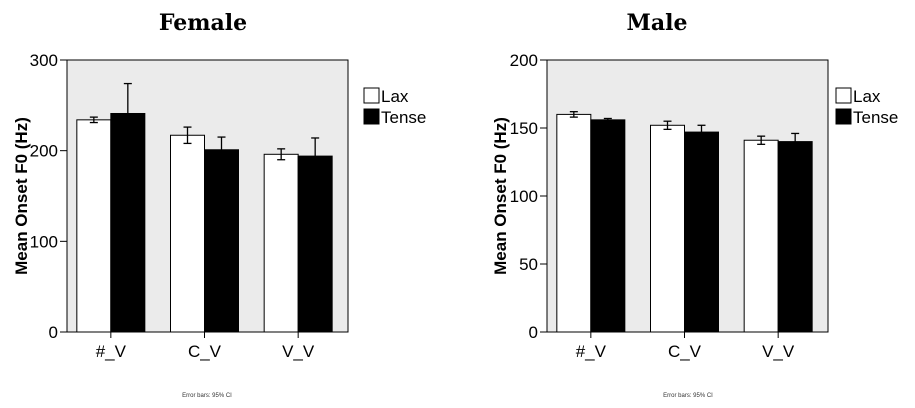 Image resolution: width=915 pixels, height=408 pixels. What do you see at coordinates (591, 351) in the screenshot?
I see `male-x-tick-label: #_V` at bounding box center [591, 351].